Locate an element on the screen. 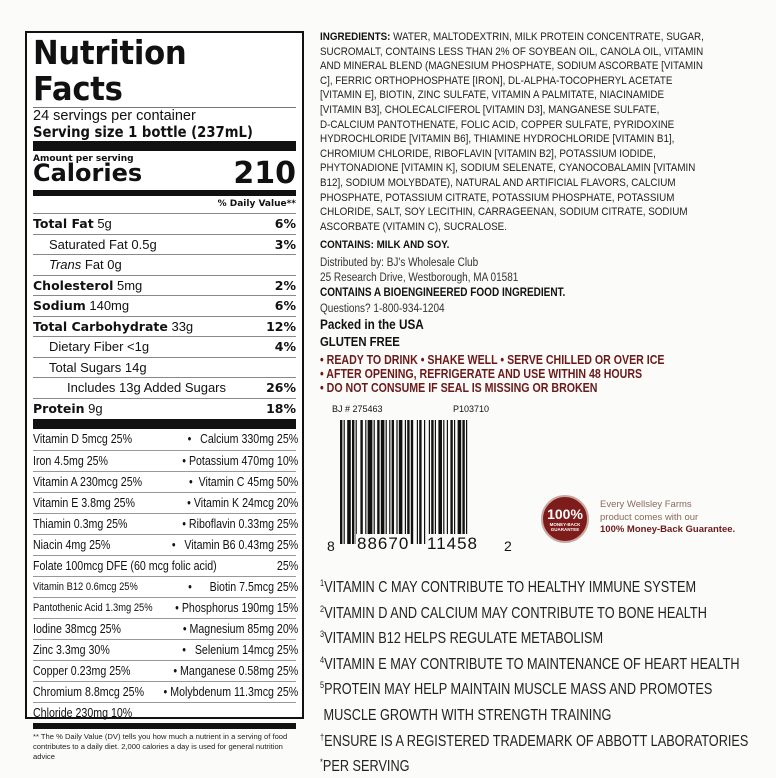  nutrient-daily-value: 6% is located at coordinates (285, 305).